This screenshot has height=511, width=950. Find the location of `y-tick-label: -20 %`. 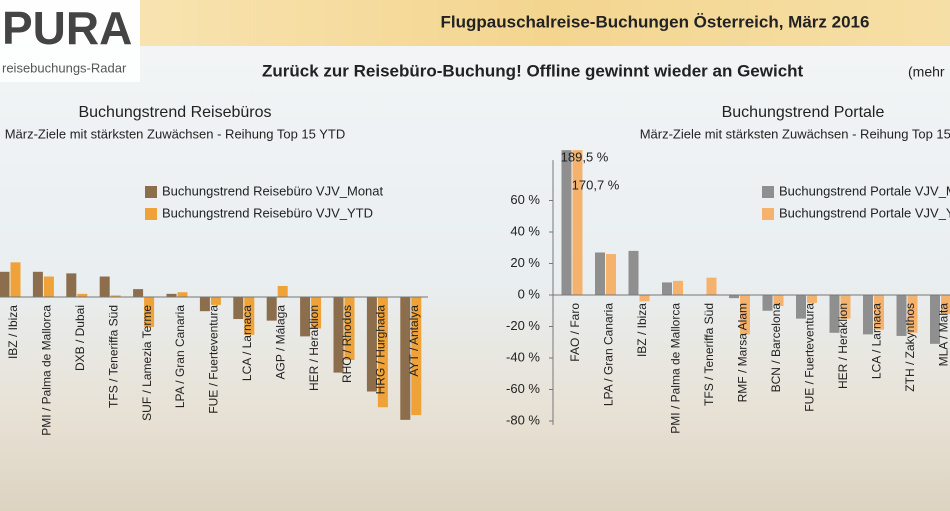

y-tick-label: -20 % is located at coordinates (523, 325).